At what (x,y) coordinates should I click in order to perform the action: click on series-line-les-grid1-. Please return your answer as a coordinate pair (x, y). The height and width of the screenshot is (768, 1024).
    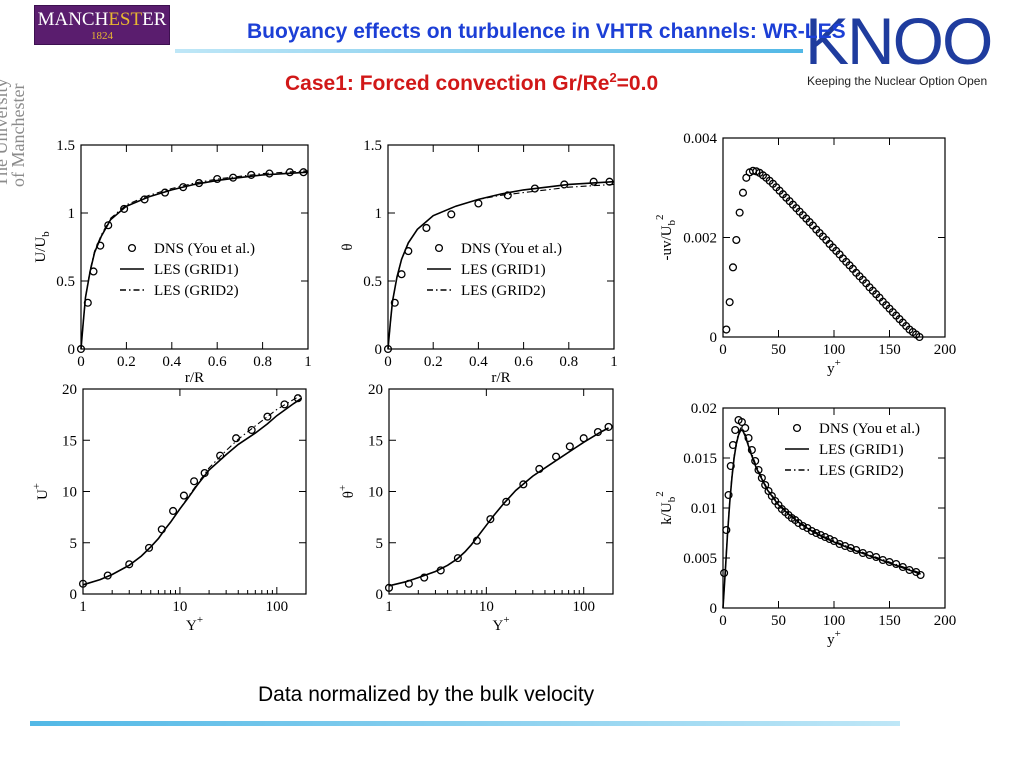
    Looking at the image, I should click on (194, 260).